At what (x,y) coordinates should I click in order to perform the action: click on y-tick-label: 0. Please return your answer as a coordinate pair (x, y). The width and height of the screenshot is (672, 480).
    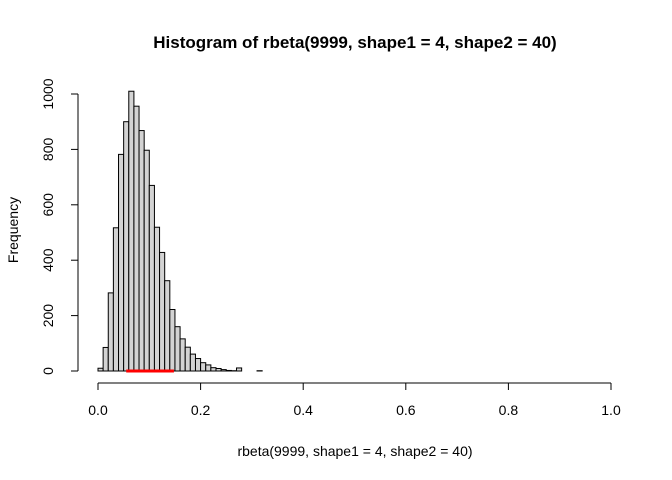
    Looking at the image, I should click on (48, 371).